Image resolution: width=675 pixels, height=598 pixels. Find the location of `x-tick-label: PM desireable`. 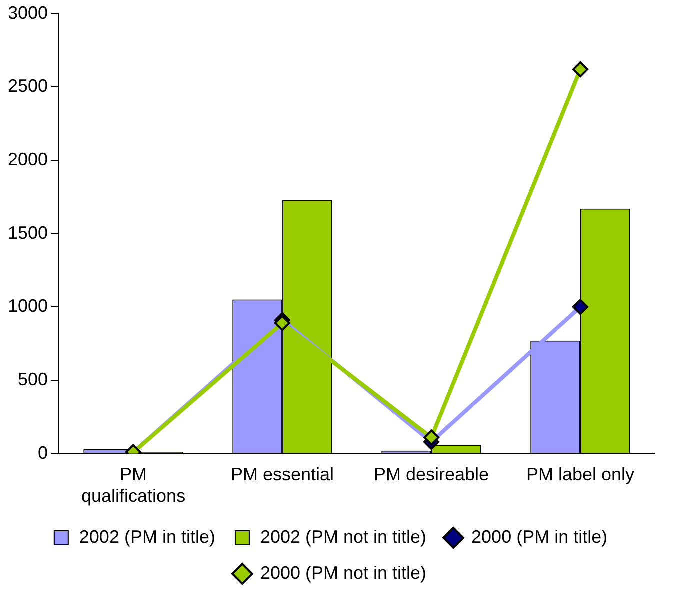

x-tick-label: PM desireable is located at coordinates (432, 474).